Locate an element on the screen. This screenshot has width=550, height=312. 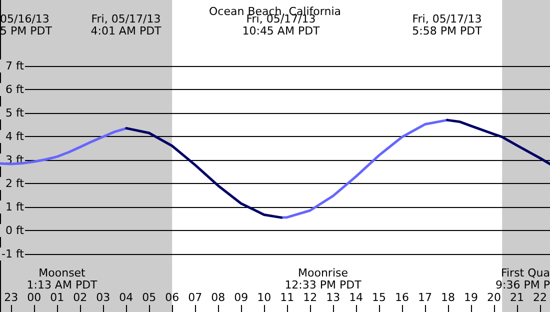
x-tick-label: 03 is located at coordinates (103, 297).